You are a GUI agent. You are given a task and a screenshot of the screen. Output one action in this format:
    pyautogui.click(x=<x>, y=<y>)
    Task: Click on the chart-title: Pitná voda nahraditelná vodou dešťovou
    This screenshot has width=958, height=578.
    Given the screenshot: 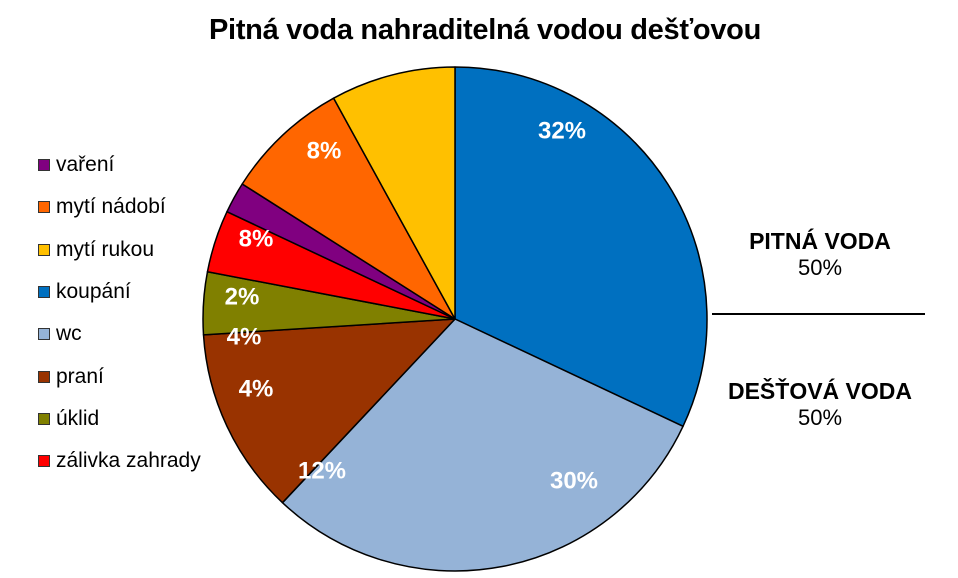 What is the action you would take?
    pyautogui.click(x=485, y=30)
    